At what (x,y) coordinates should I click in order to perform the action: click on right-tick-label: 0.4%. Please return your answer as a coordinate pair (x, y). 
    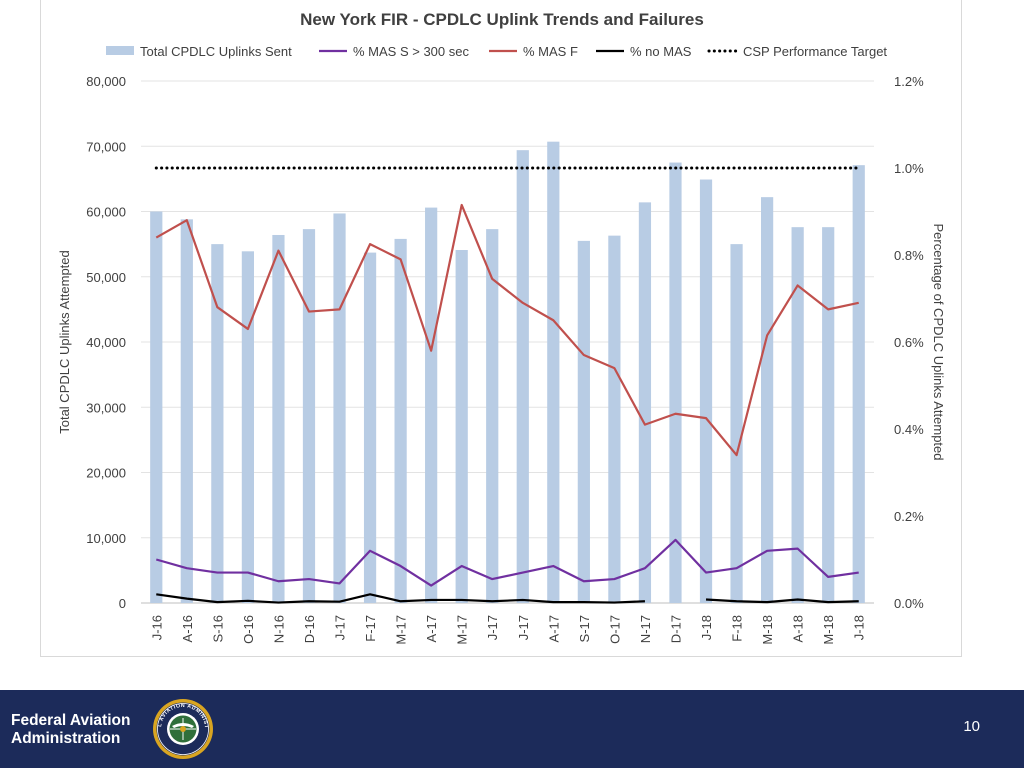
    Looking at the image, I should click on (909, 429).